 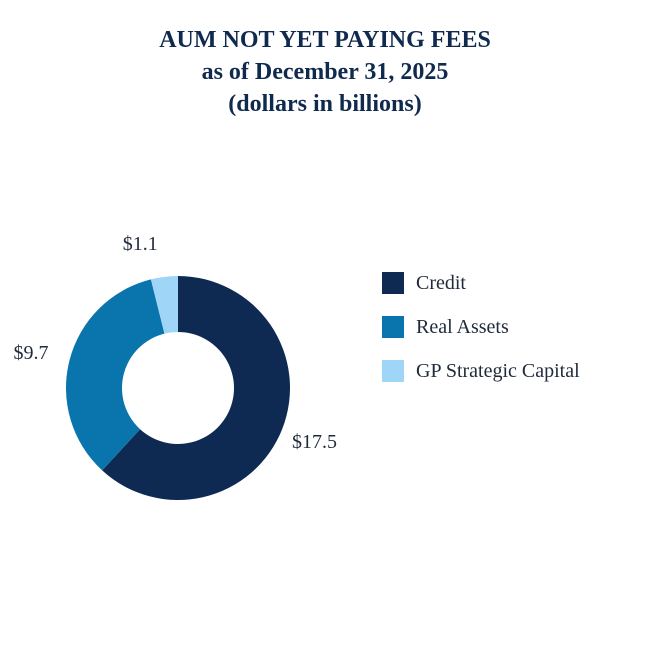 I want to click on legend-label: GP Strategic Capital, so click(x=498, y=371).